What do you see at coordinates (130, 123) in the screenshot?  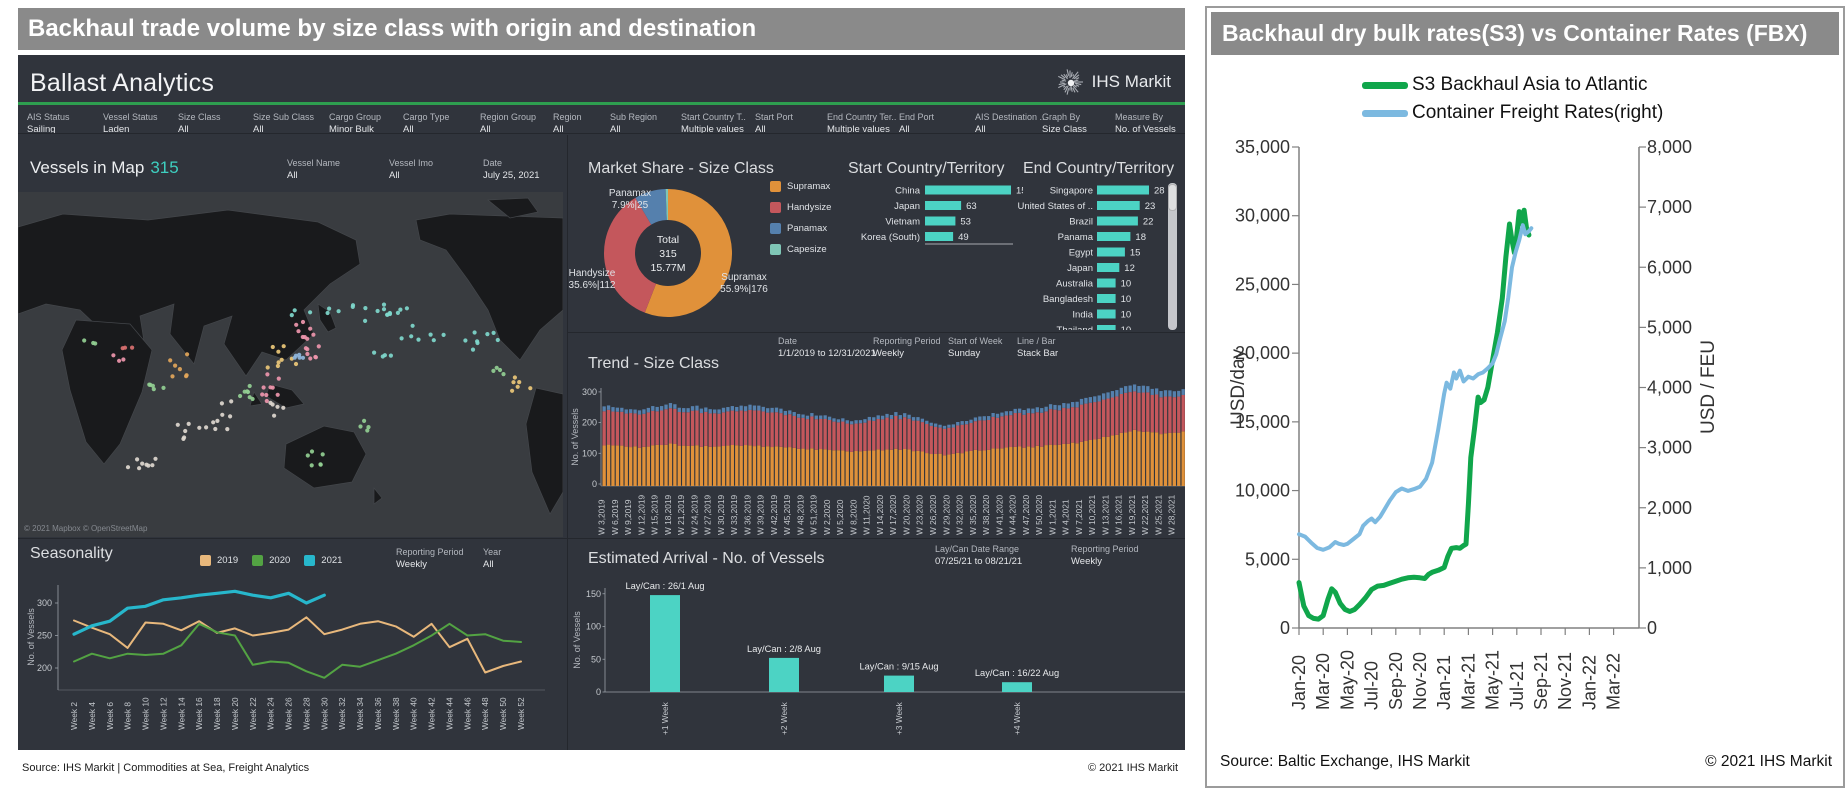 I see `filter-vessel-status: Vessel Status Laden` at bounding box center [130, 123].